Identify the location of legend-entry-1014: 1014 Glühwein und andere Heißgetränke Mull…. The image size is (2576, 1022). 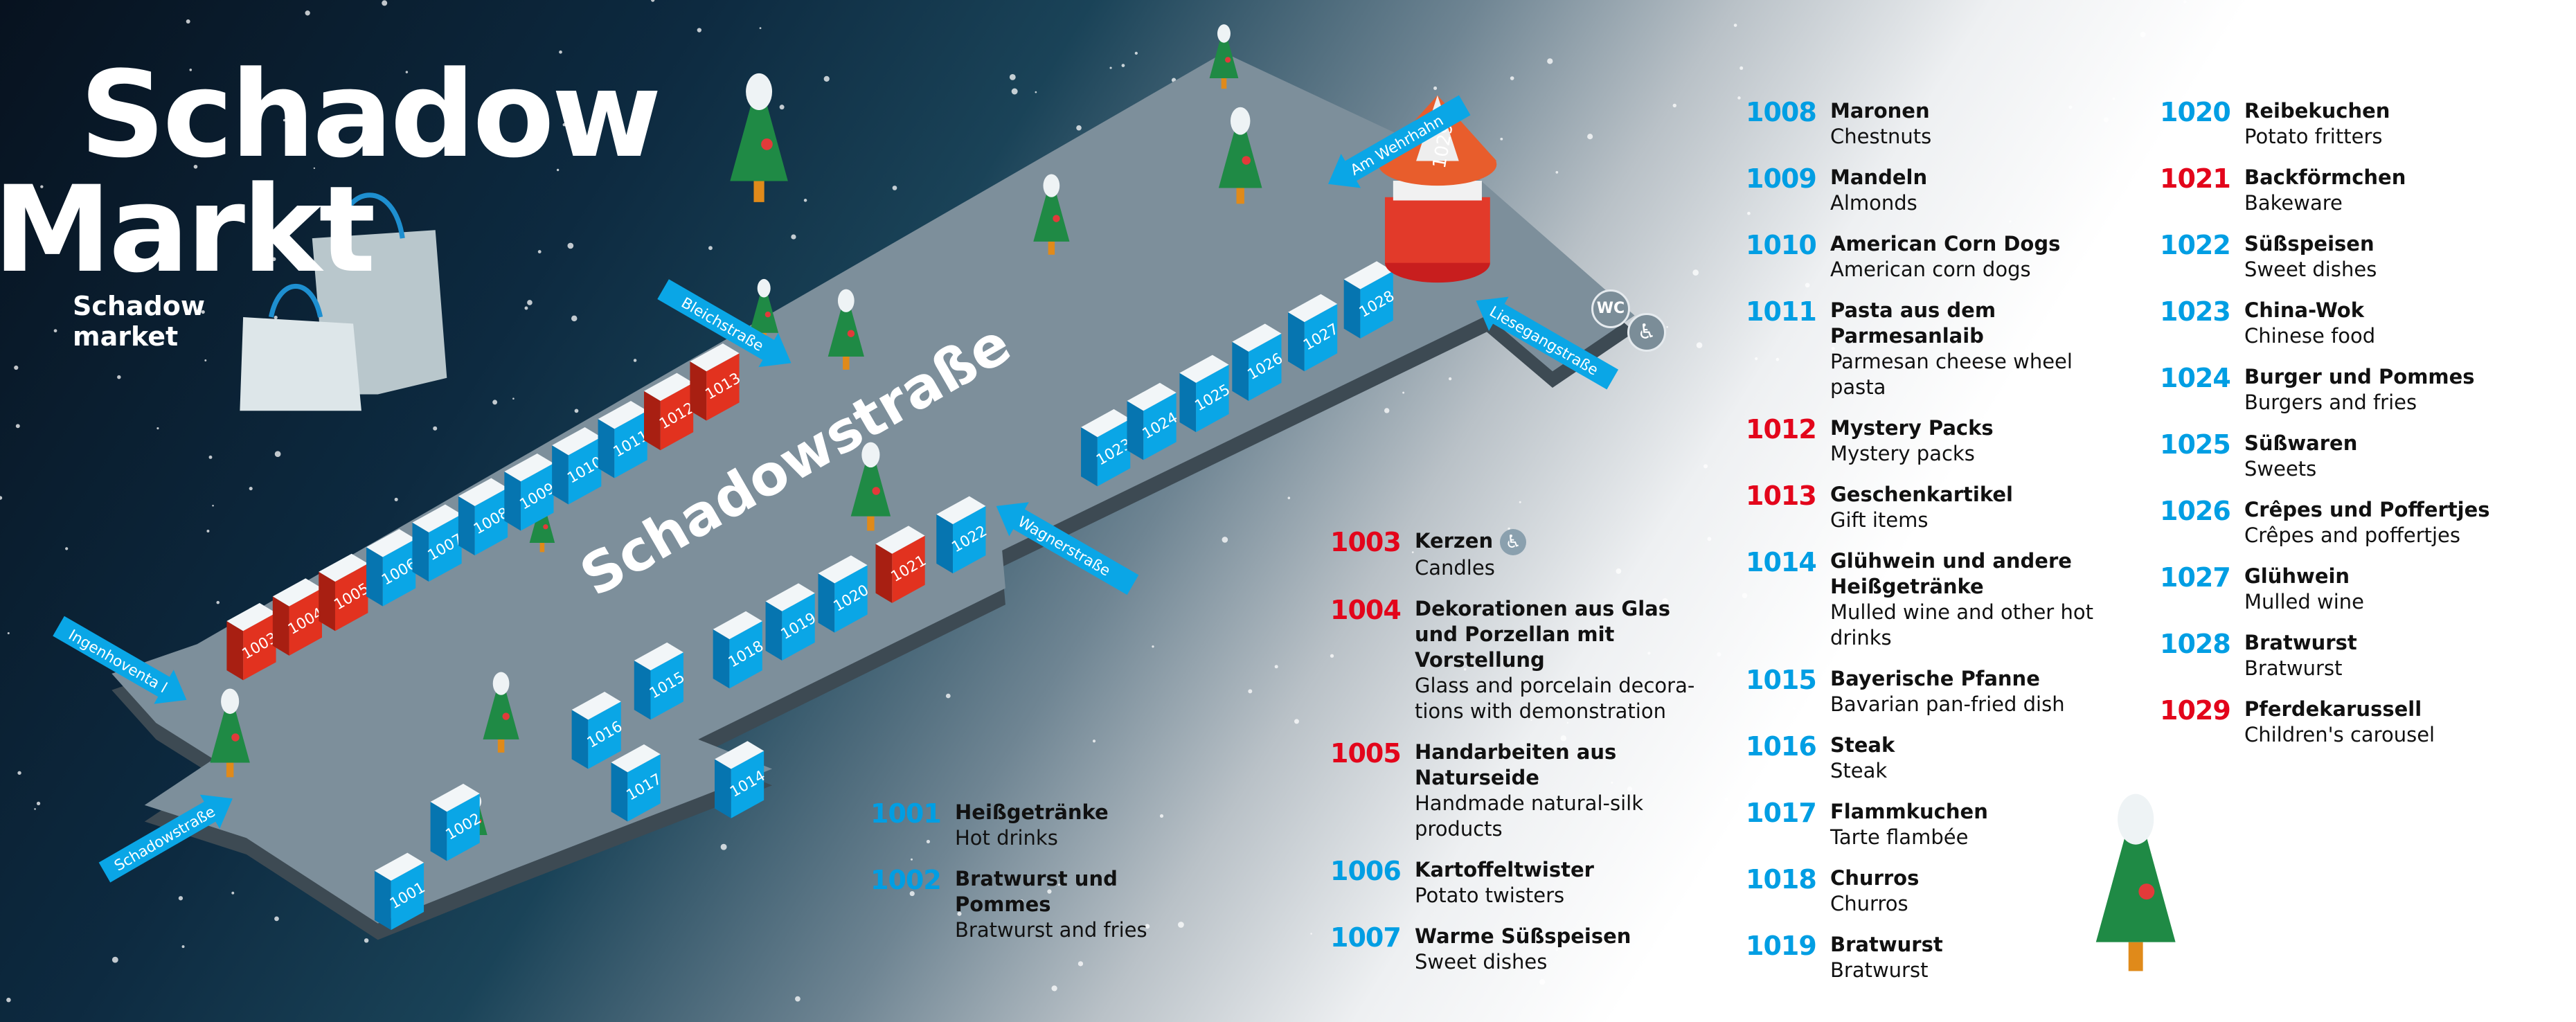
(1940, 599).